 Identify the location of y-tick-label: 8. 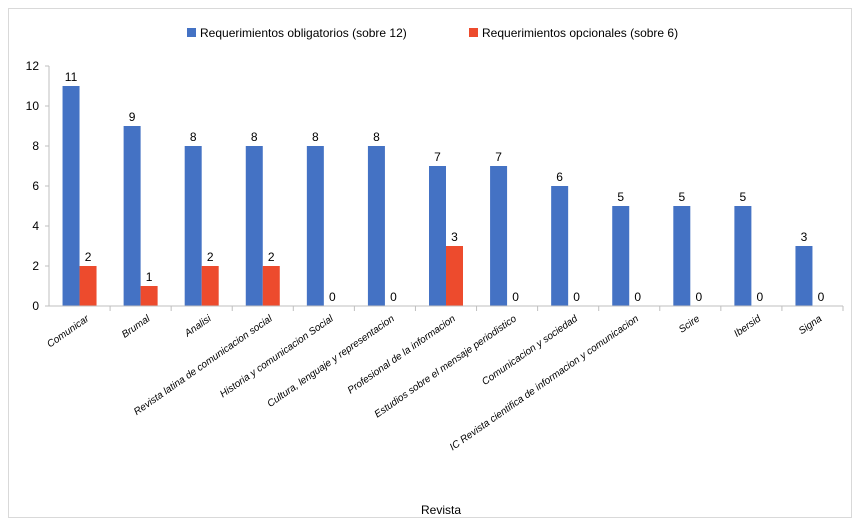
(35, 146).